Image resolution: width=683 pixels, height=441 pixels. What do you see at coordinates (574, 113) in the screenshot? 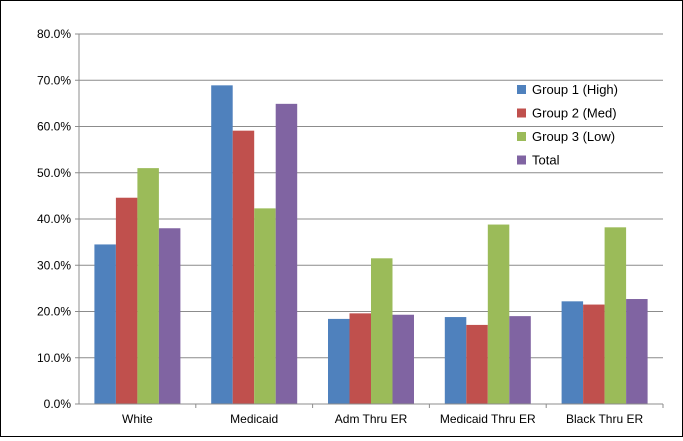
I see `legend-label: Group 2 (Med)` at bounding box center [574, 113].